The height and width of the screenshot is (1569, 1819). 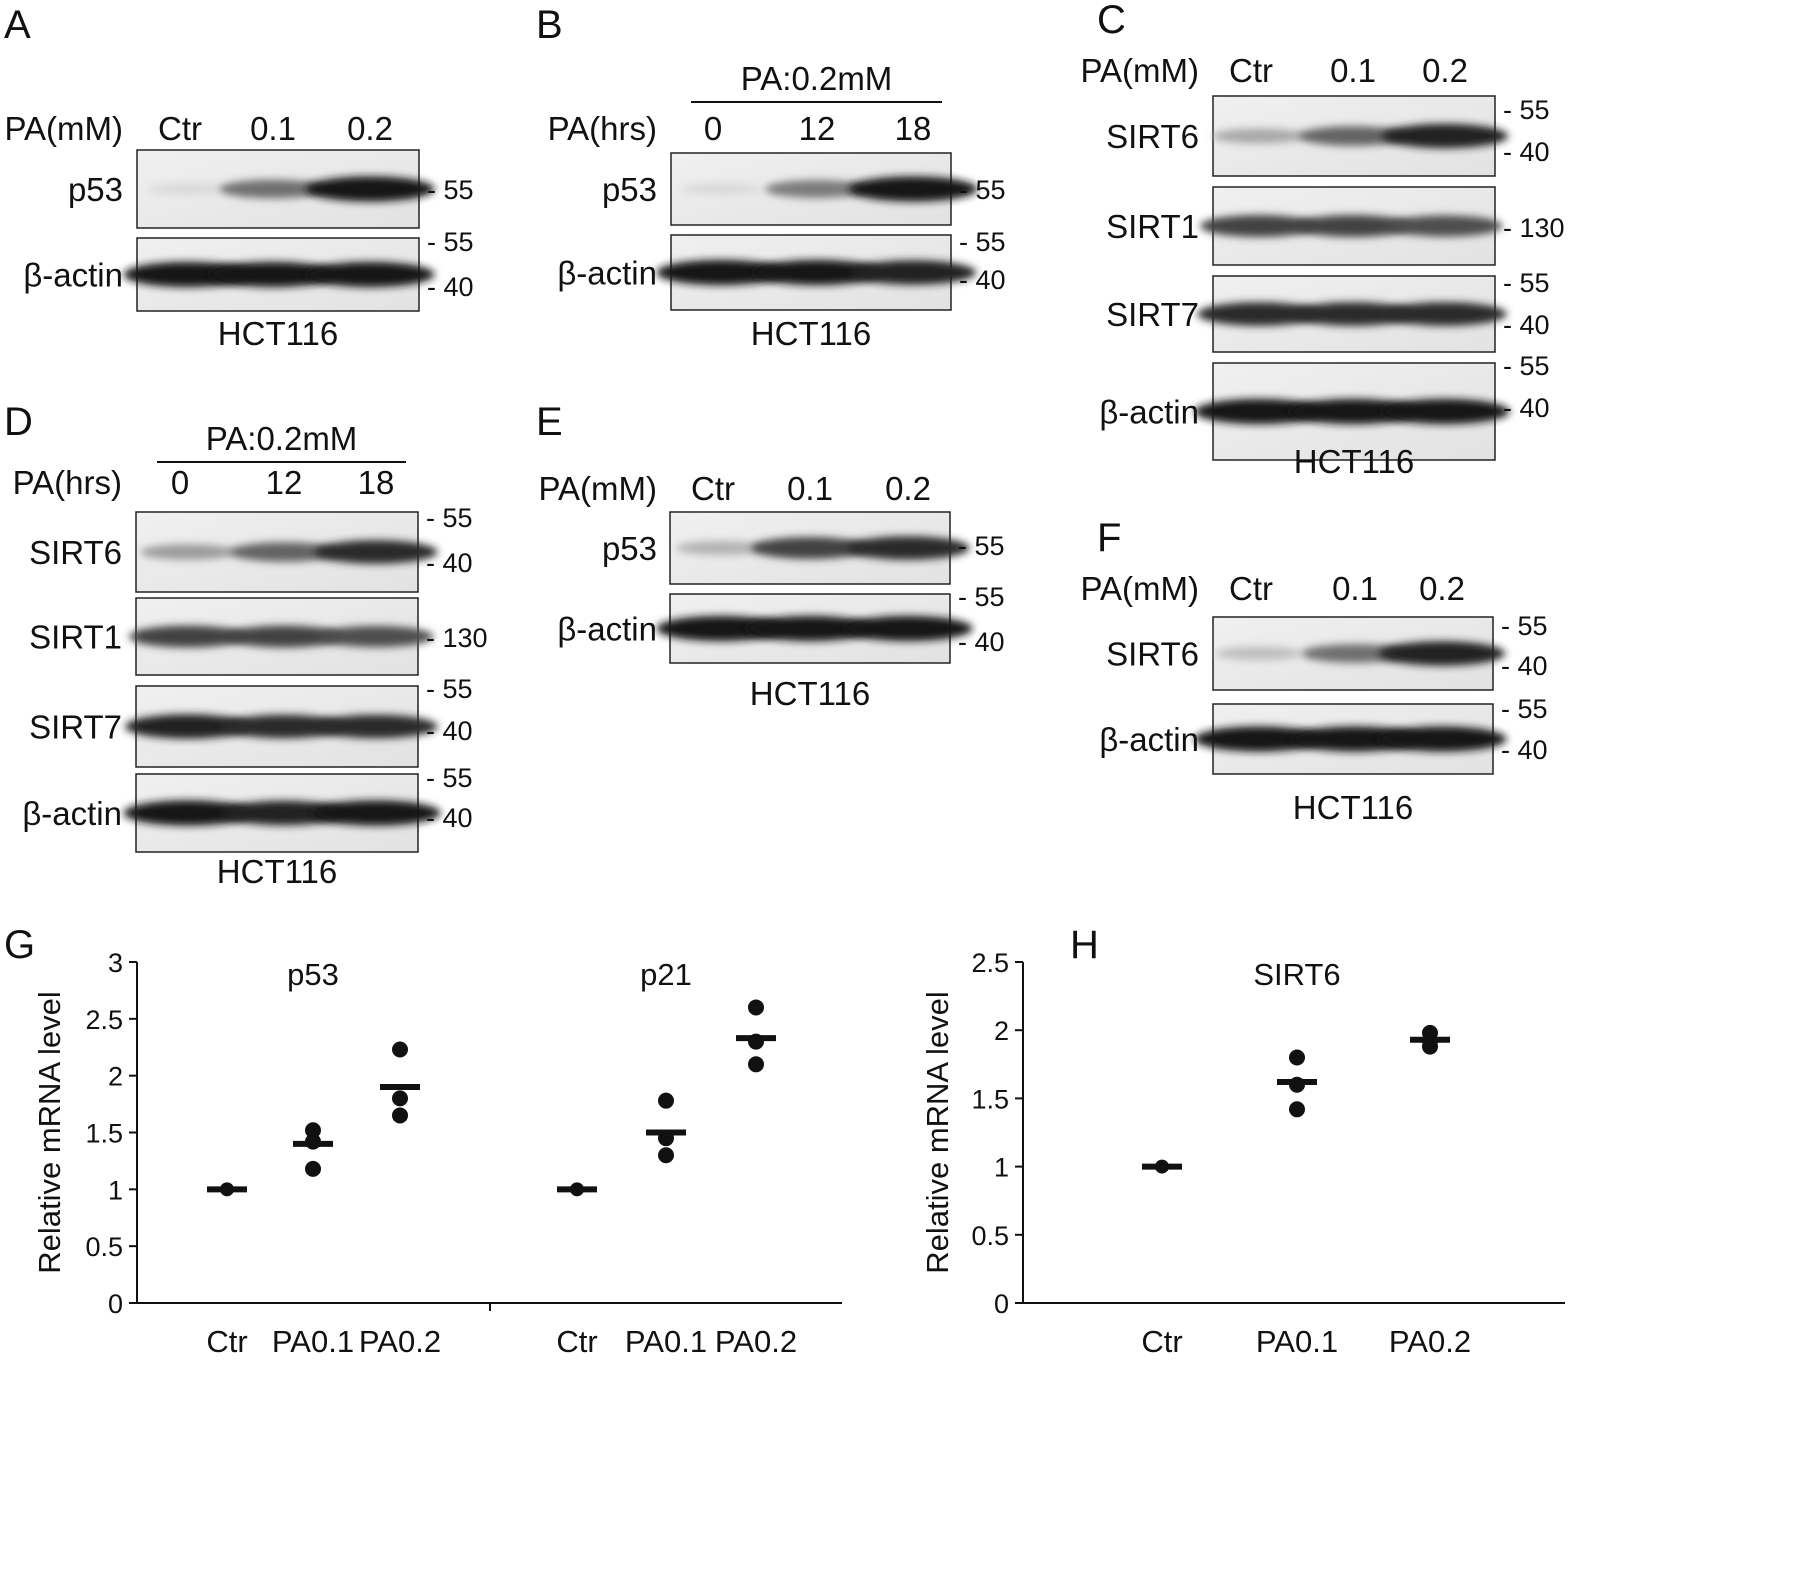 I want to click on y-tick-label: 1.5, so click(x=990, y=1099).